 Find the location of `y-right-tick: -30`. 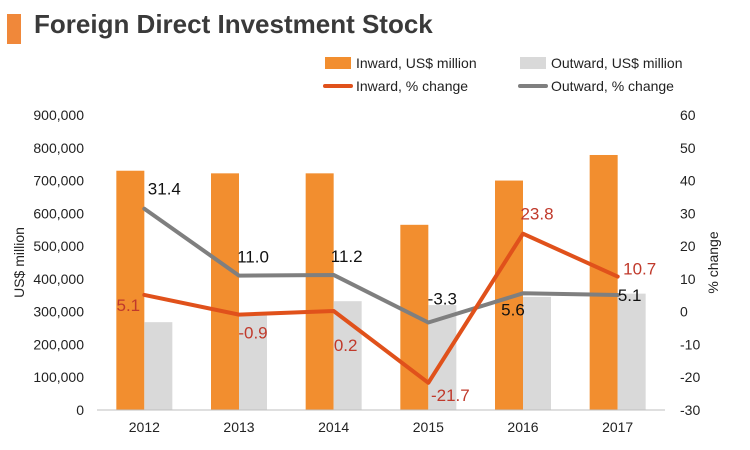

y-right-tick: -30 is located at coordinates (690, 410).